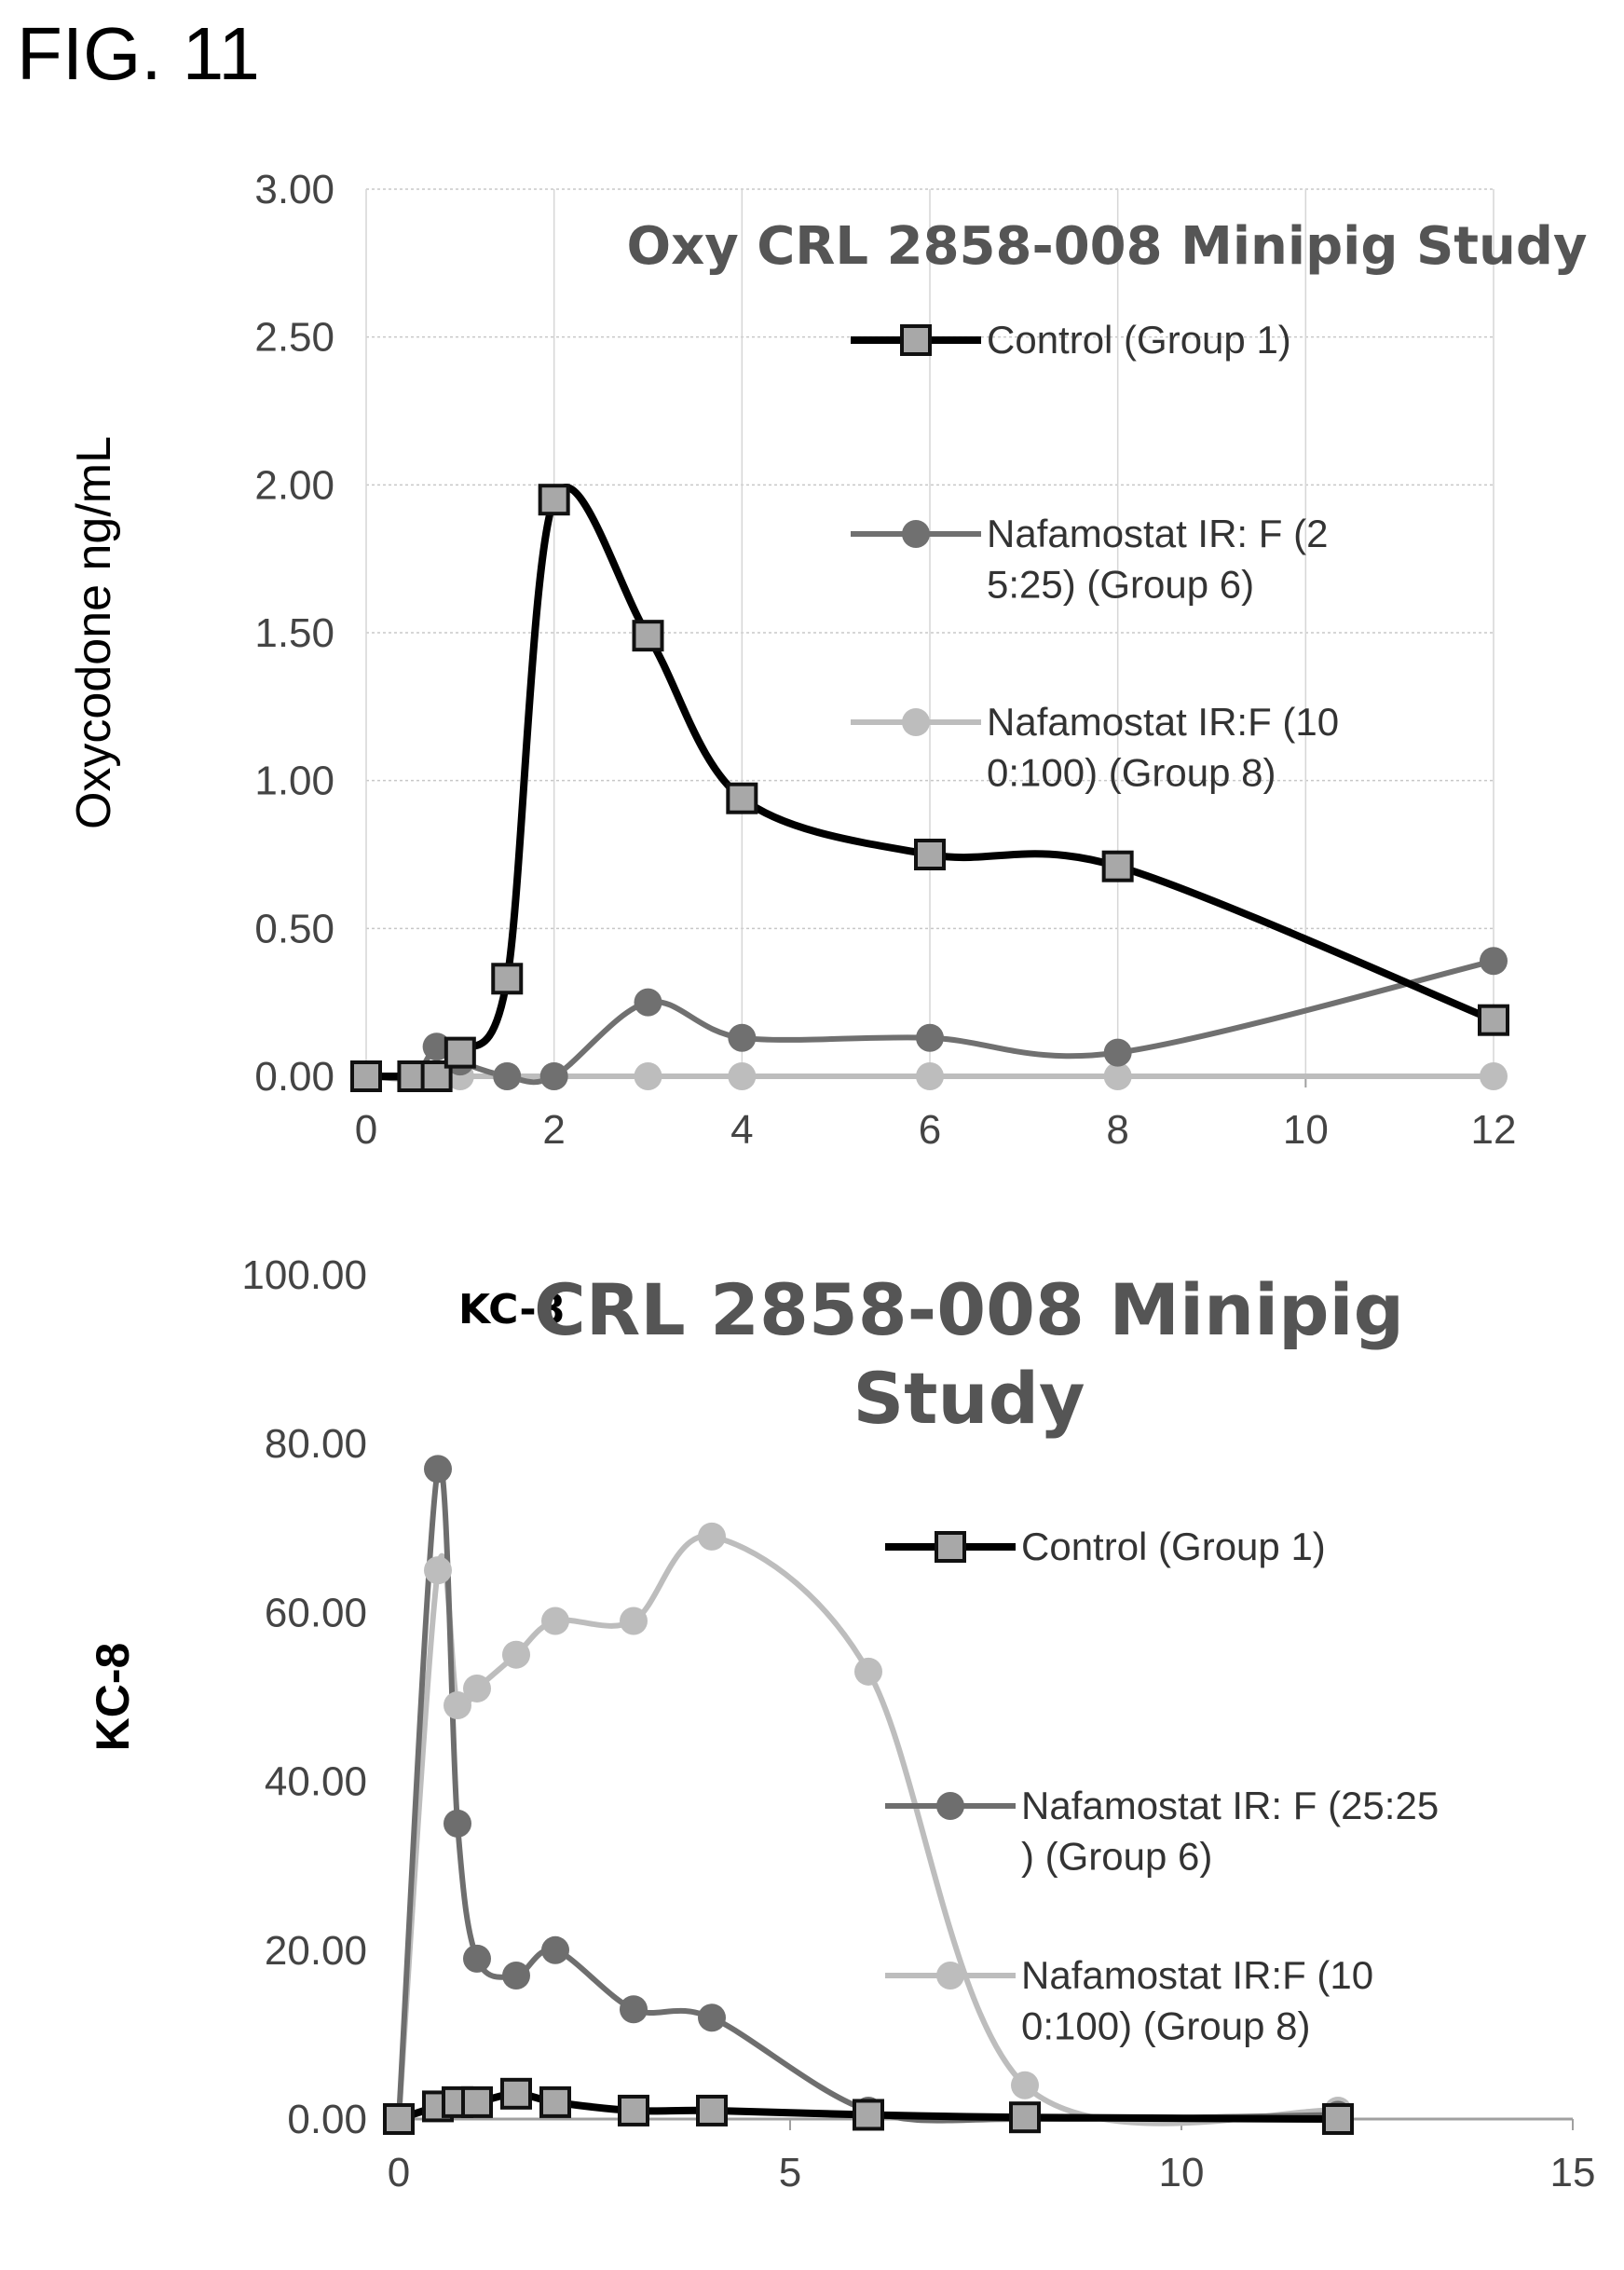 The image size is (1624, 2270). I want to click on c2-legend-2-marker, so click(950, 1976).